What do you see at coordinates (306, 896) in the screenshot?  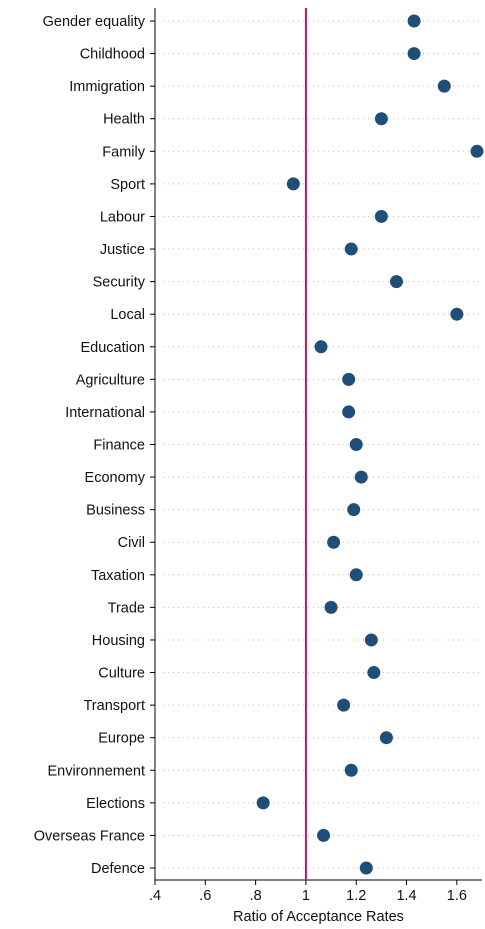 I see `x-tick-label: 1` at bounding box center [306, 896].